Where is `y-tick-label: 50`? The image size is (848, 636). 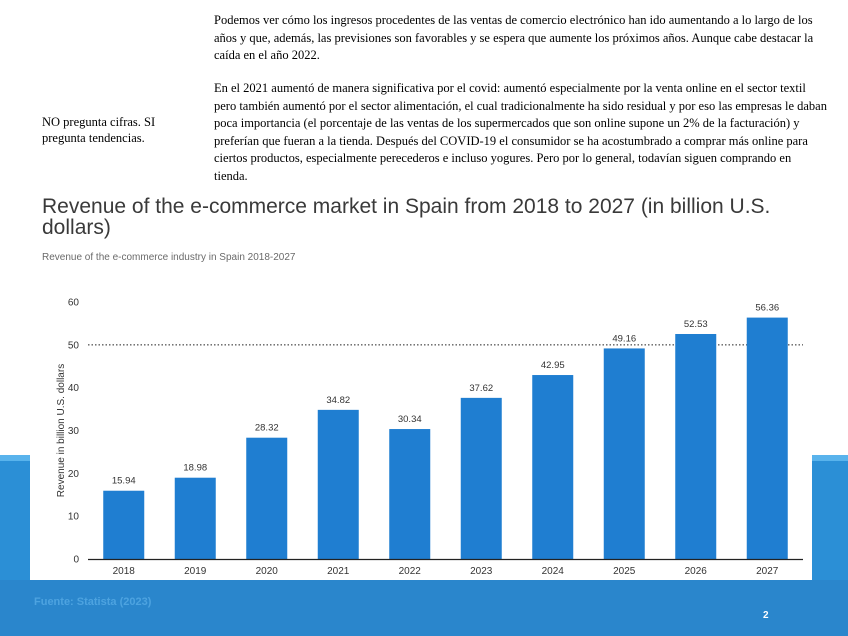
y-tick-label: 50 is located at coordinates (74, 345).